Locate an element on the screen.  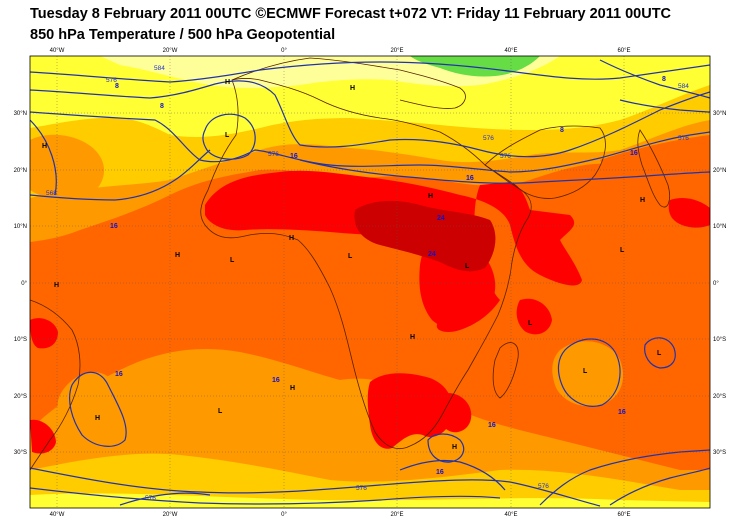
temp-patch-red-southwest is located at coordinates (43, 436).